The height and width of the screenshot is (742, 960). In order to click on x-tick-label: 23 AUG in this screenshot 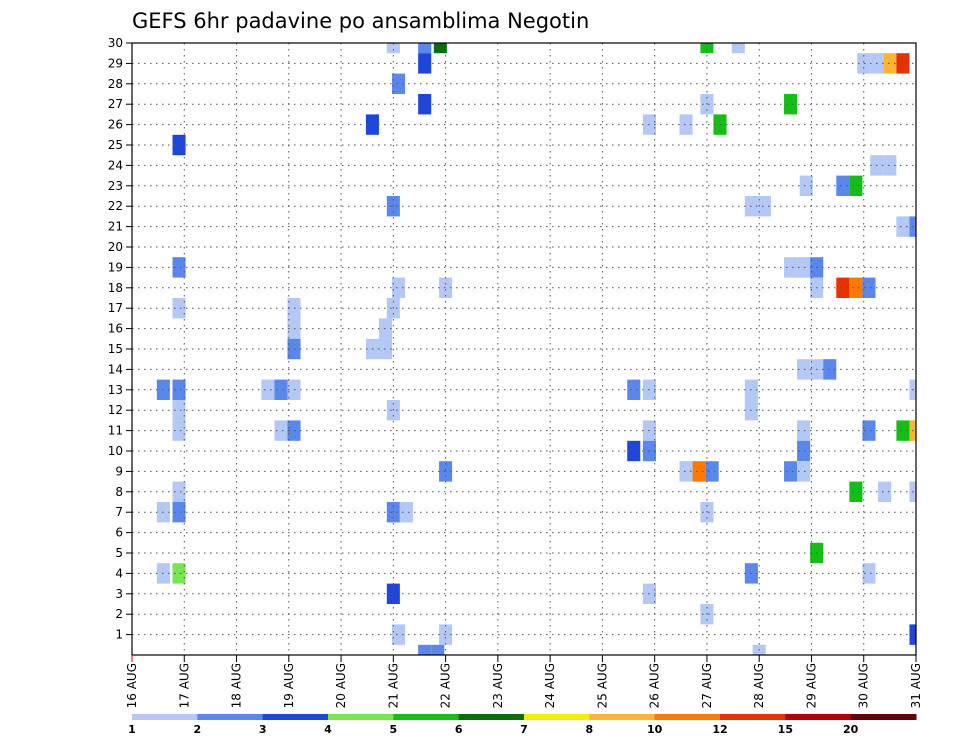, I will do `click(498, 685)`.